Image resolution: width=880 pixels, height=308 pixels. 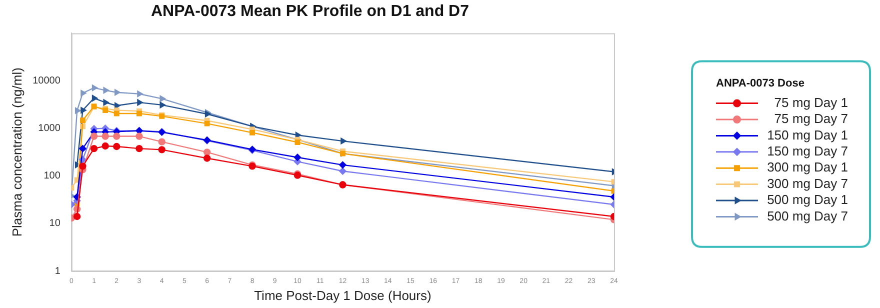 I want to click on y-tick-label: 1000, so click(x=49, y=128).